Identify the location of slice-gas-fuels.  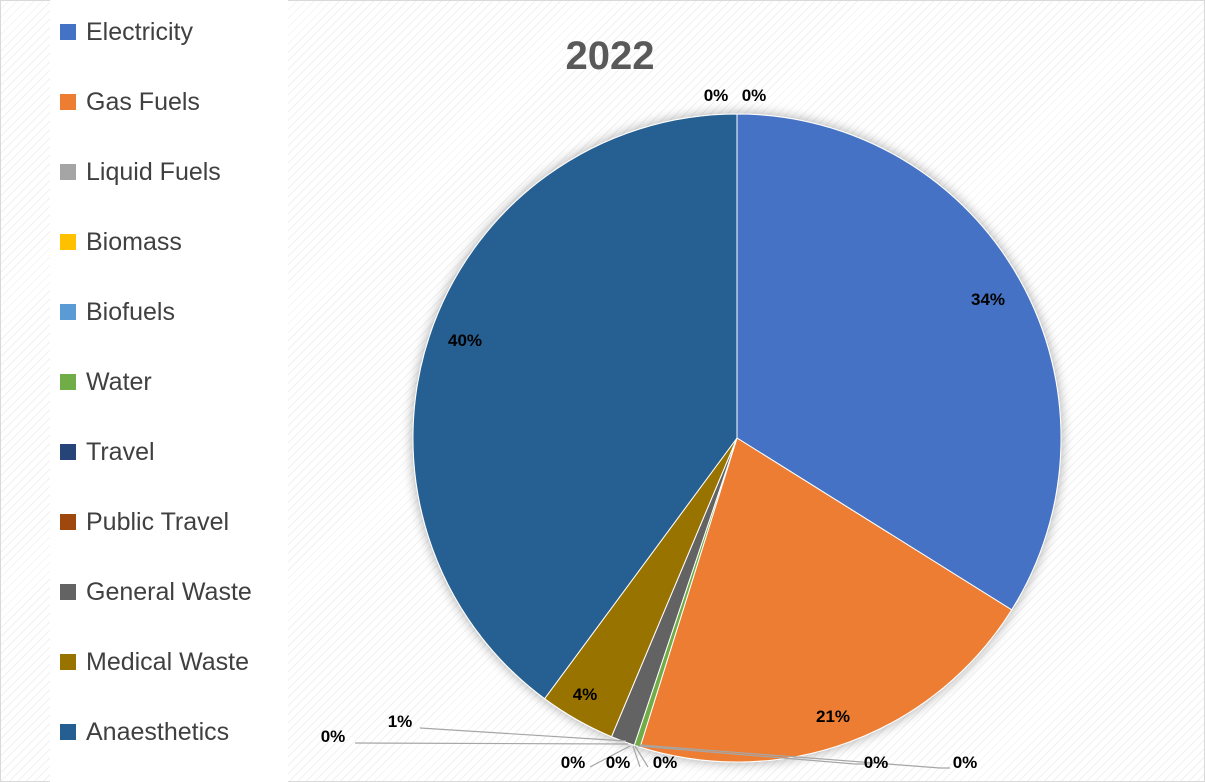
(826, 600).